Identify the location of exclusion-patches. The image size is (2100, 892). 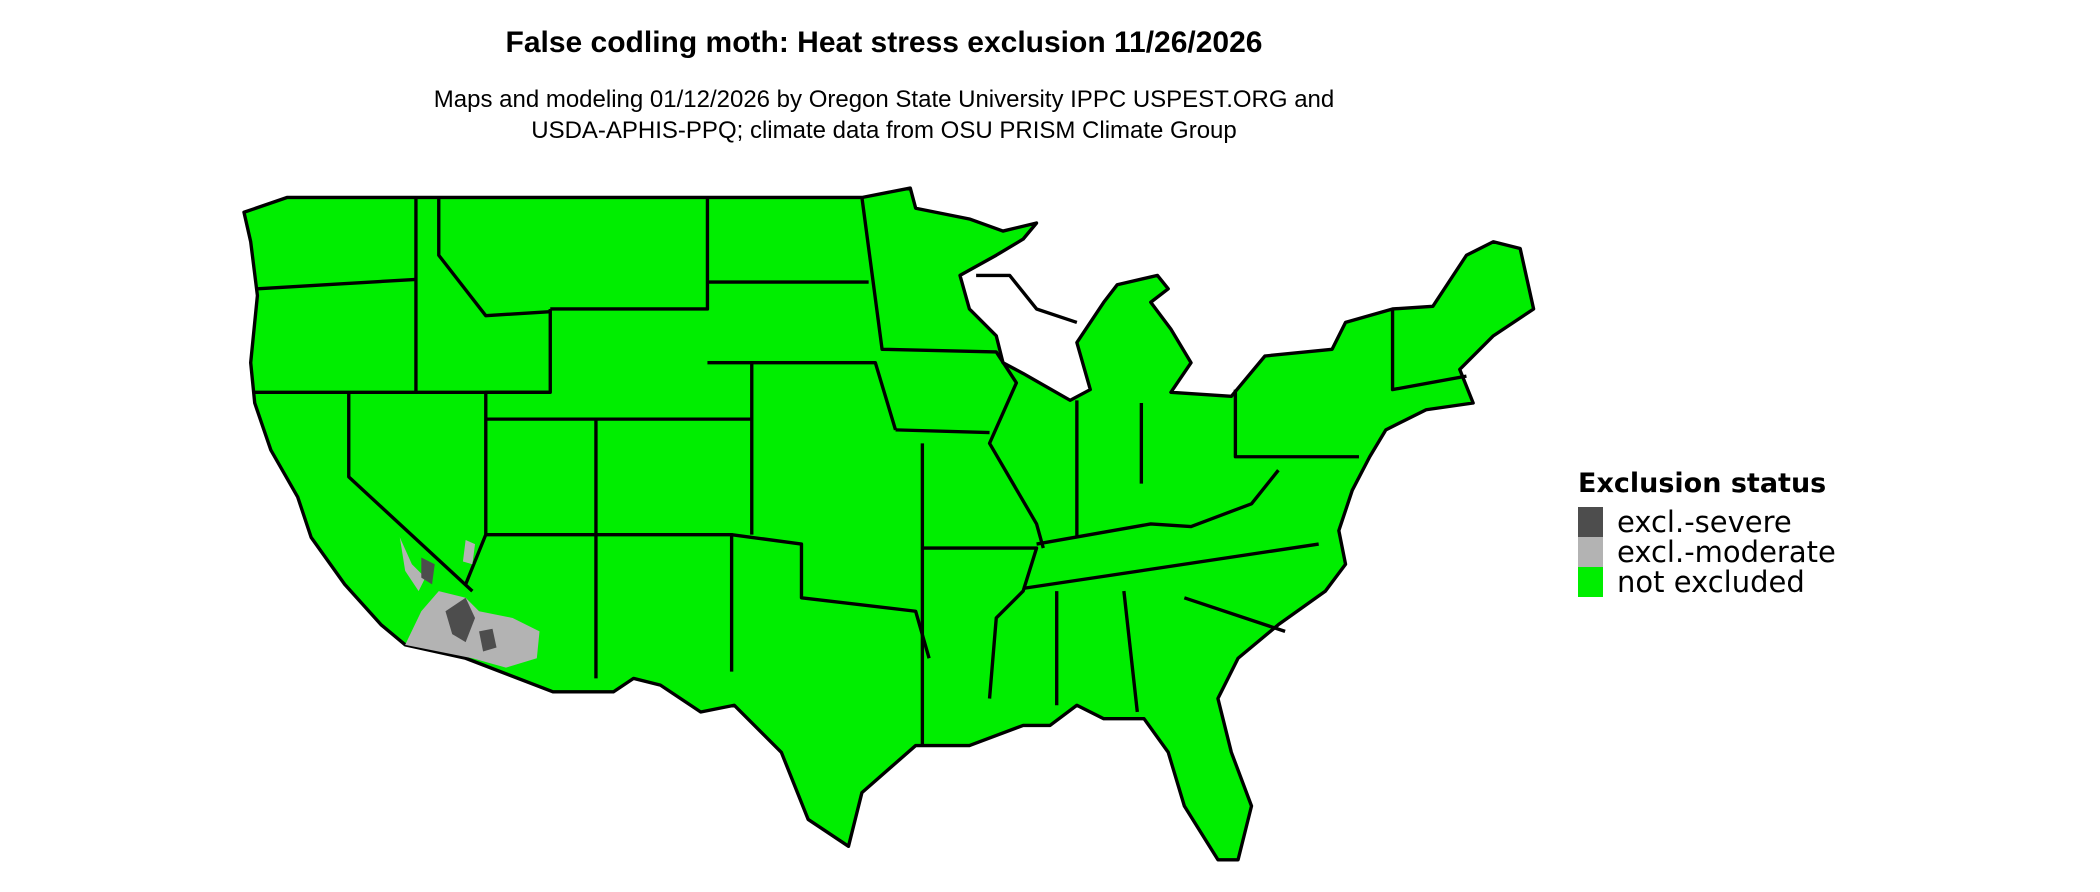
(469, 602).